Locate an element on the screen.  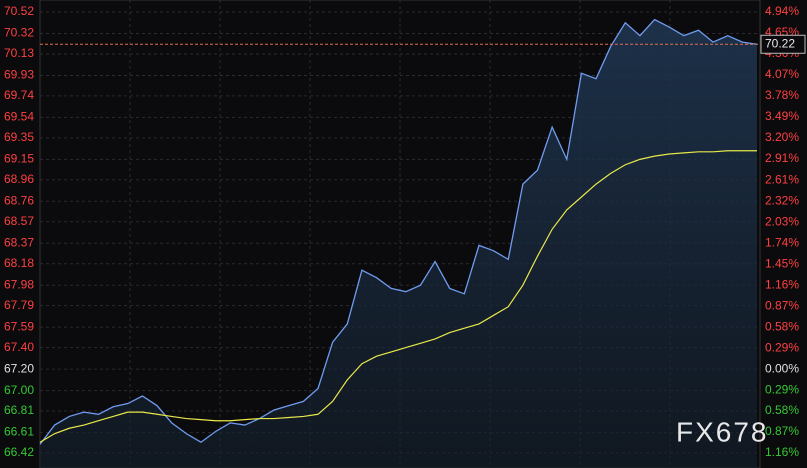
y-tick-label: 66.61 is located at coordinates (19, 432).